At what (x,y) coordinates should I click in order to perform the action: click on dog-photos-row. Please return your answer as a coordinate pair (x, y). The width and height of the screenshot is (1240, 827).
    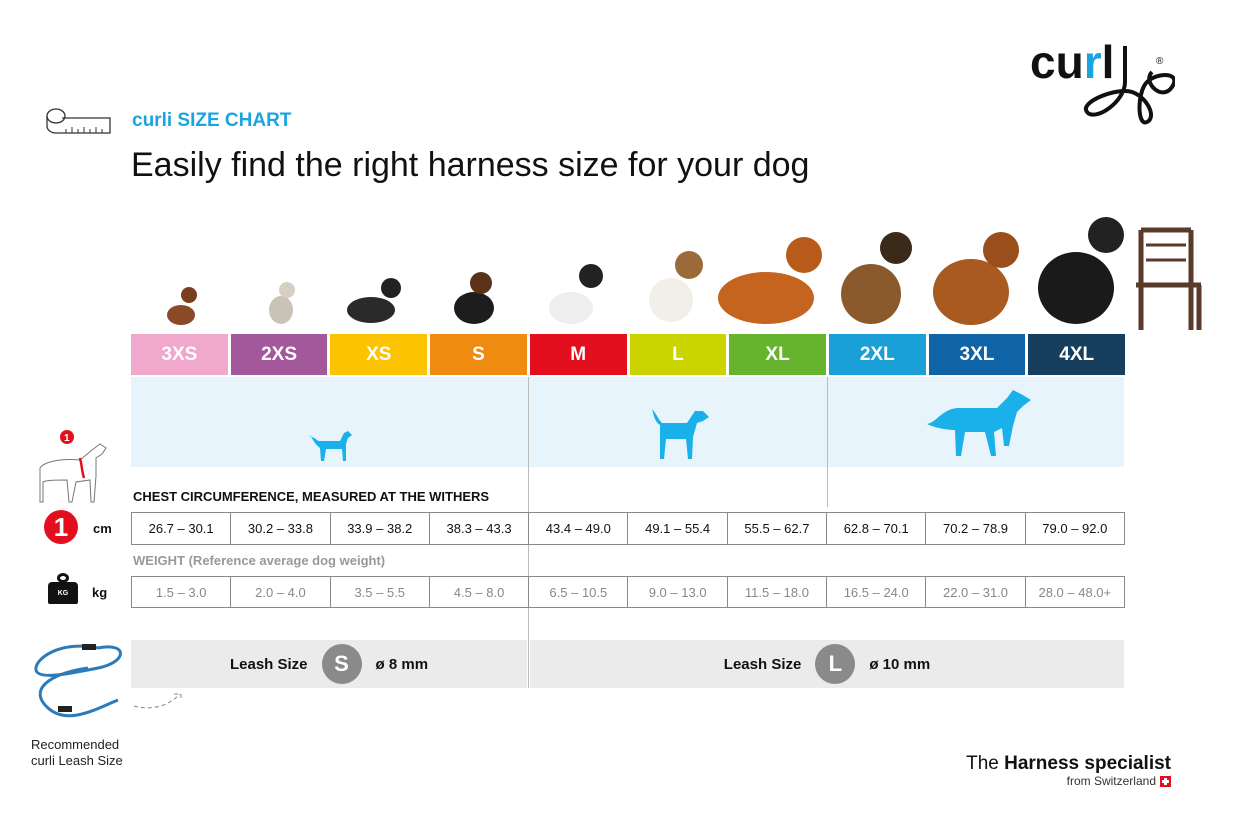
    Looking at the image, I should click on (684, 273).